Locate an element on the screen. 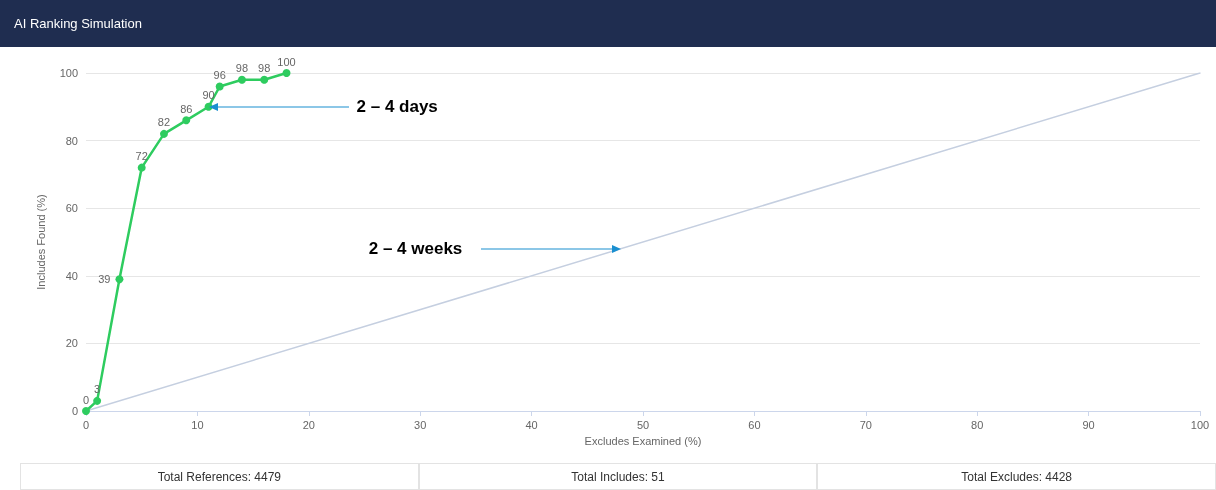  y-tick-label: 0 is located at coordinates (74, 411).